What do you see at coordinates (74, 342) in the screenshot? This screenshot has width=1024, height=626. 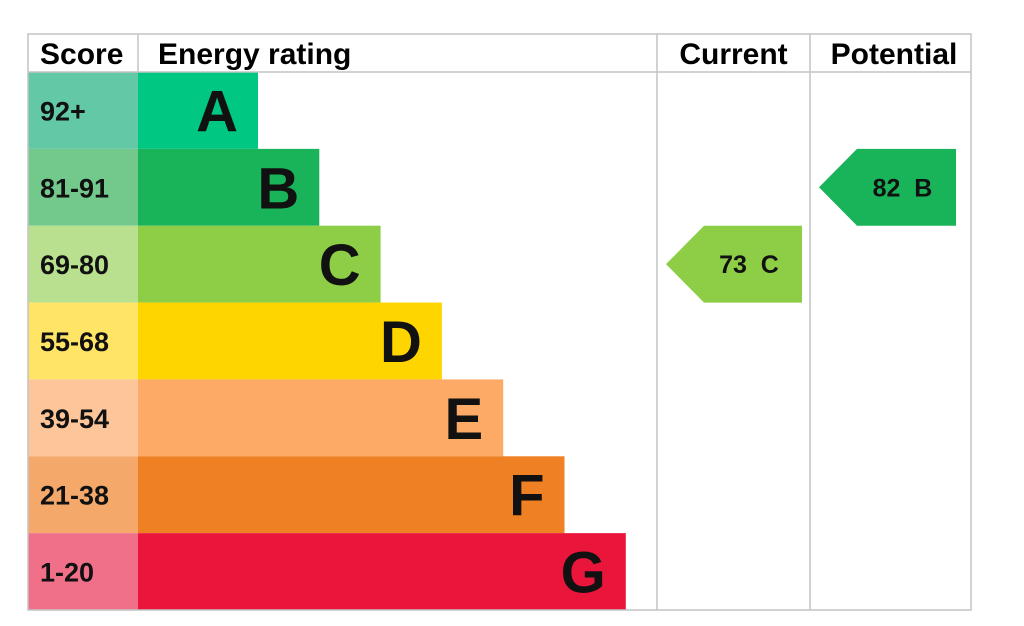 I see `score-range-d: 55-68` at bounding box center [74, 342].